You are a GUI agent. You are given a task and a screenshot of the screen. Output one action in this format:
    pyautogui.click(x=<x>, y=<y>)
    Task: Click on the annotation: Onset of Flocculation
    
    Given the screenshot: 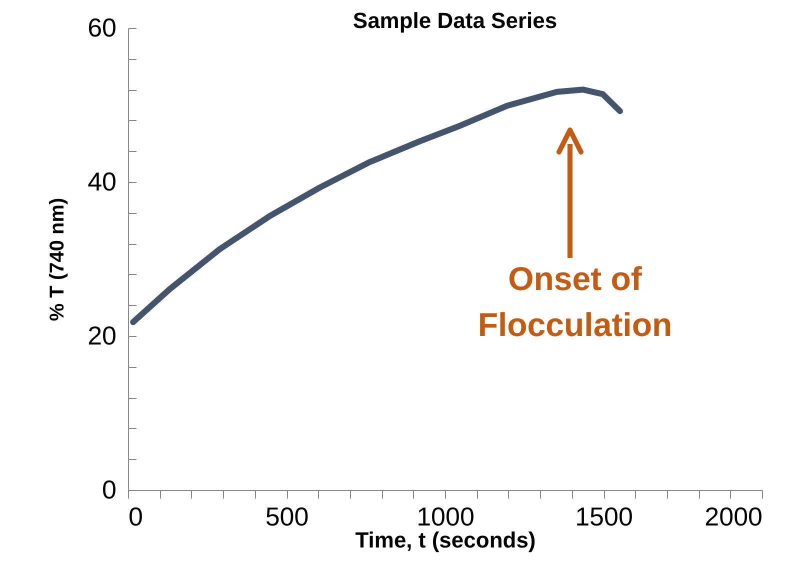 What is the action you would take?
    pyautogui.click(x=575, y=301)
    